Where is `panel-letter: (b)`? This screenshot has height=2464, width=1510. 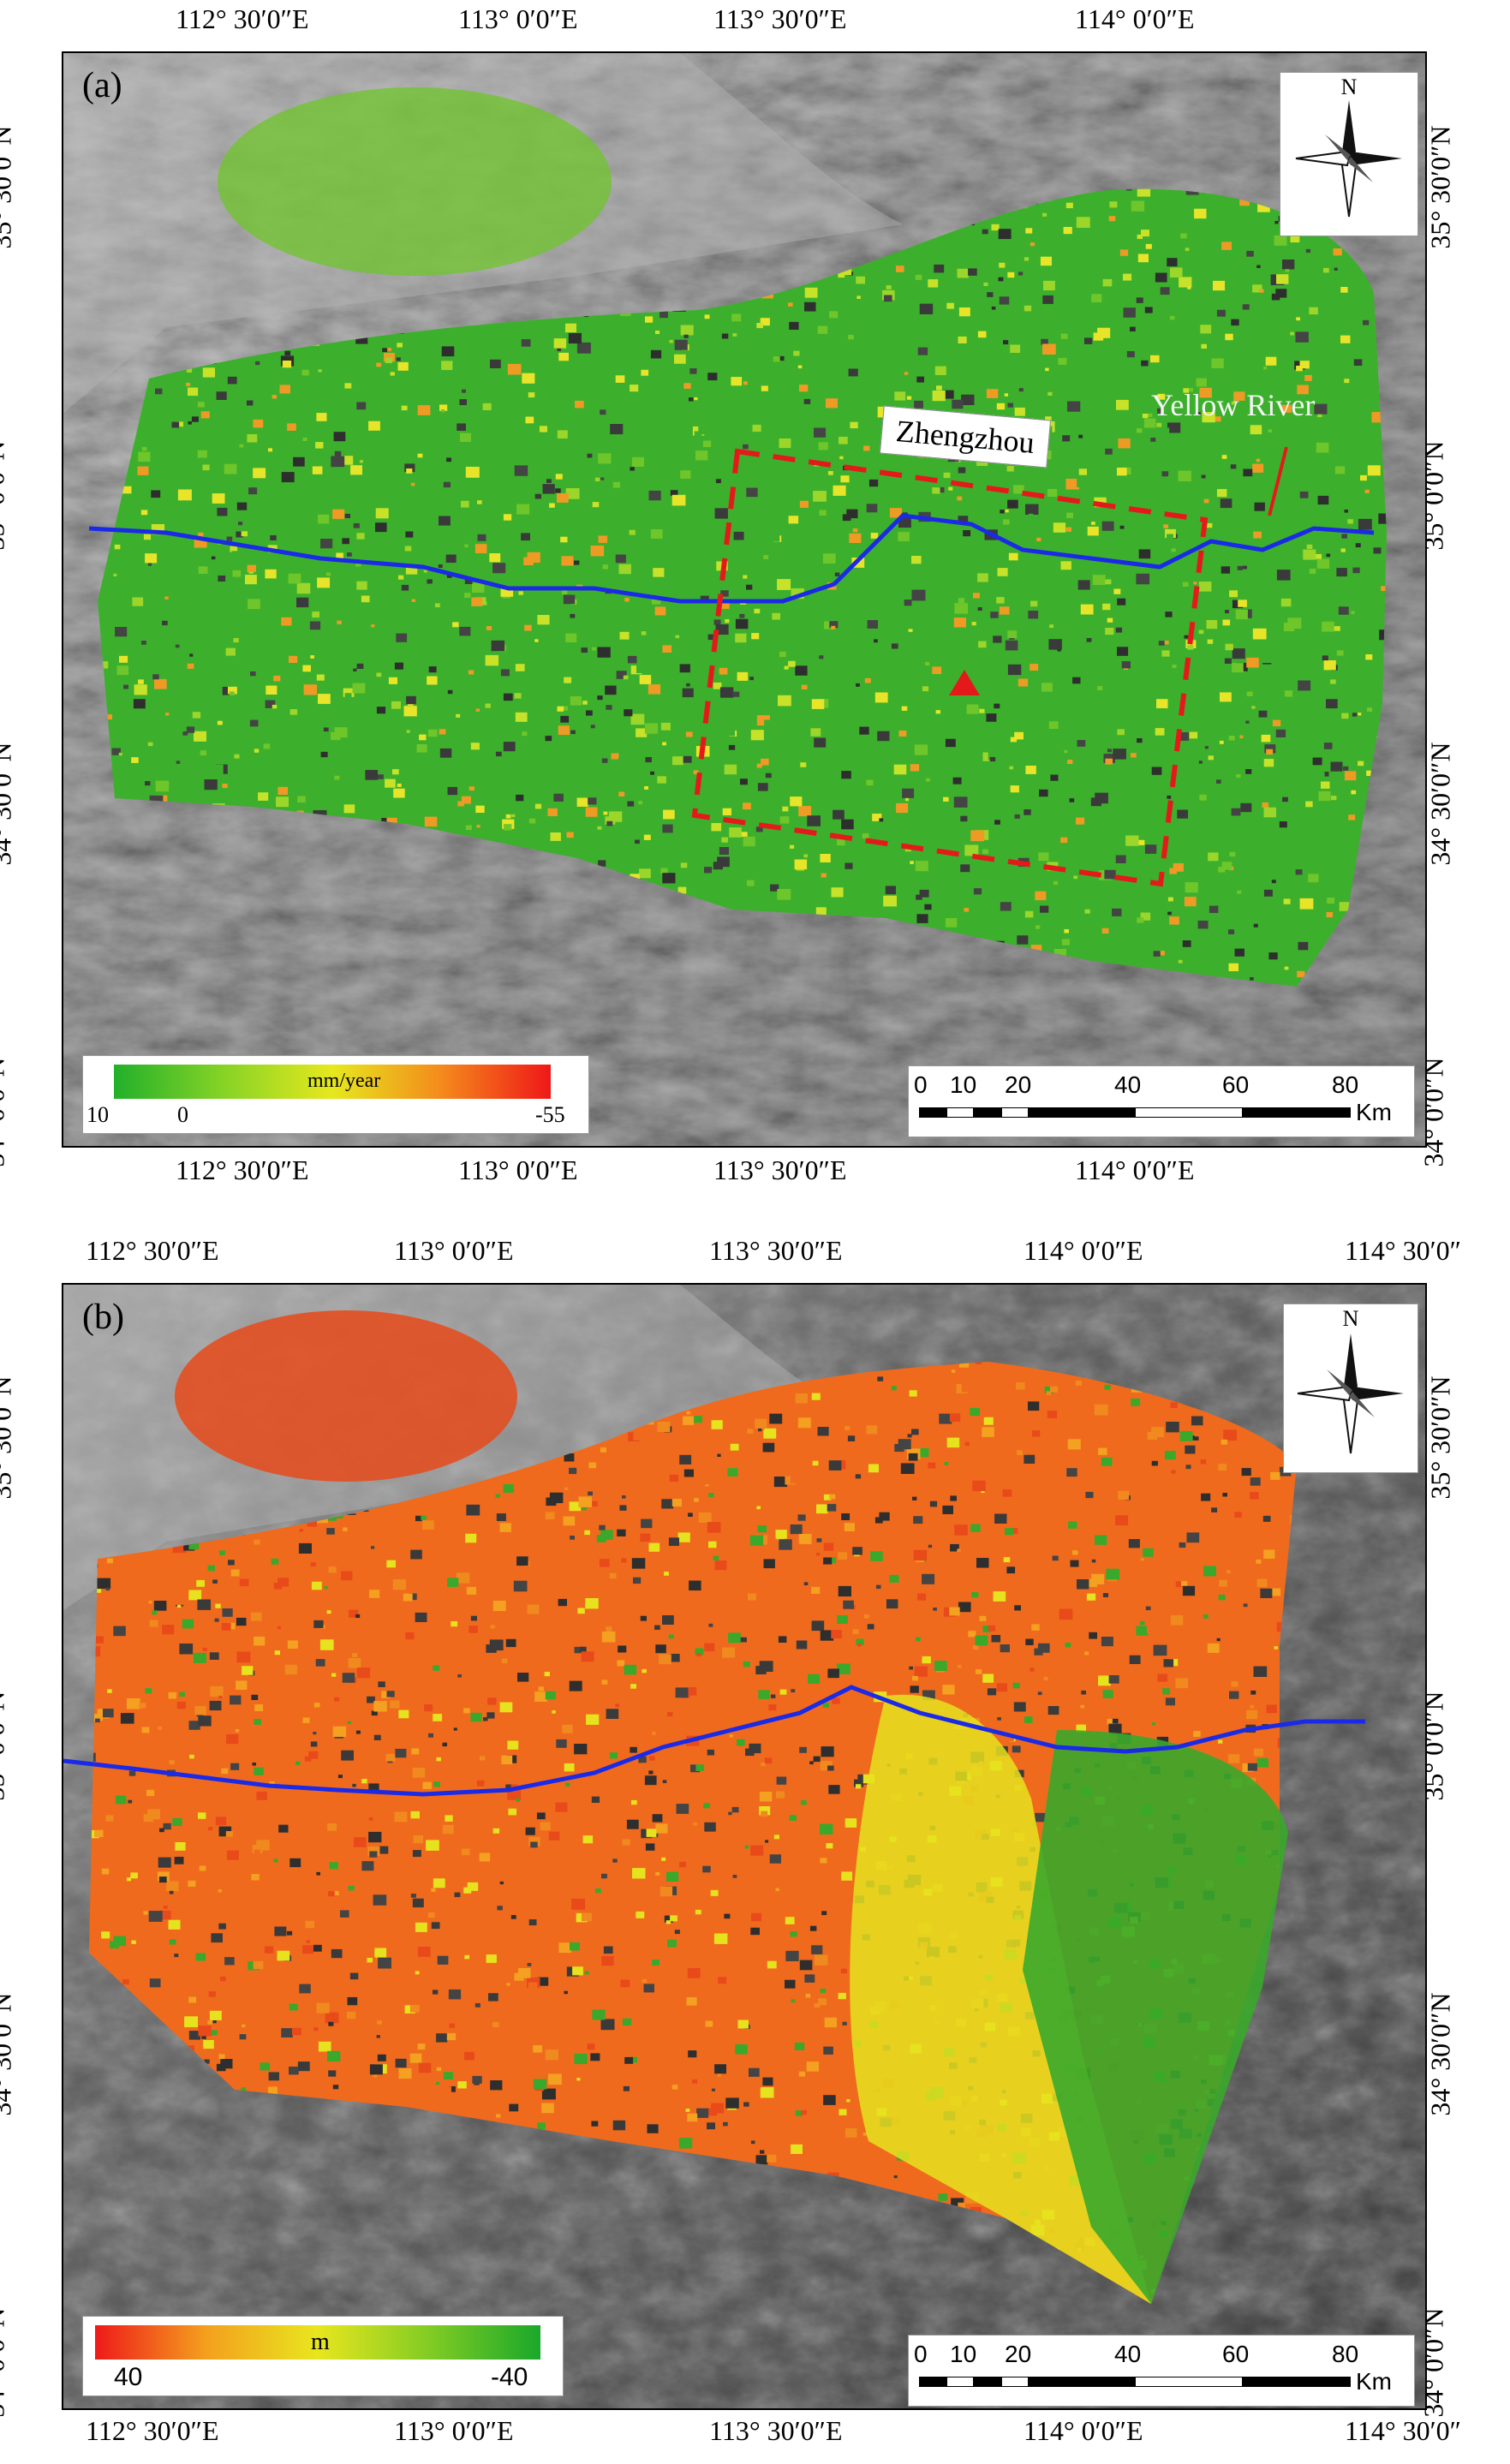
panel-letter: (b) is located at coordinates (103, 1317).